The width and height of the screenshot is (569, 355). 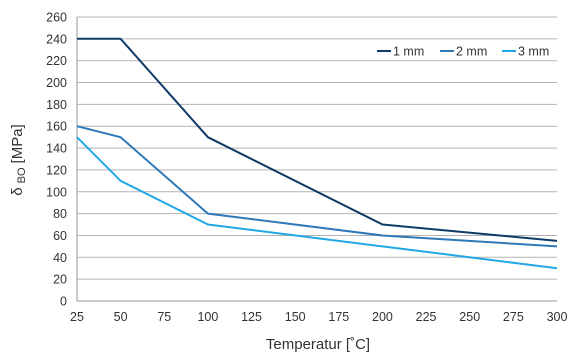 What do you see at coordinates (56, 192) in the screenshot?
I see `y-tick-label: 100` at bounding box center [56, 192].